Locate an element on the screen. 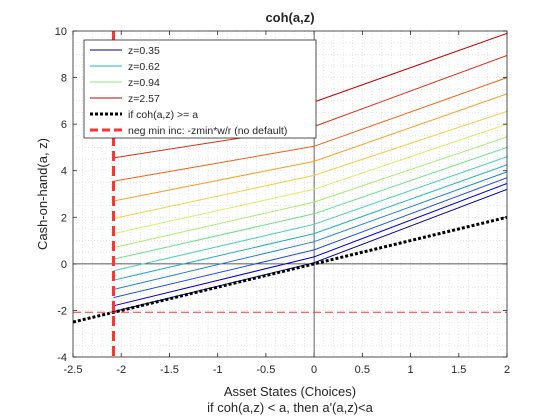 The image size is (560, 420). x-tick-label: 1.5 is located at coordinates (458, 370).